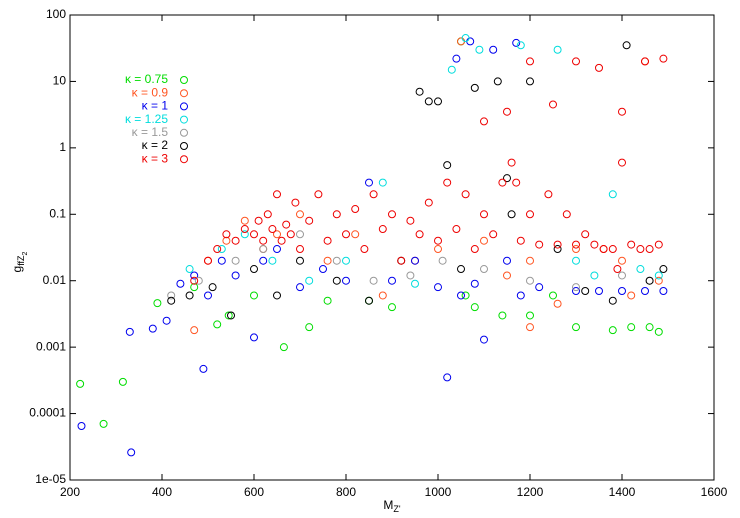  What do you see at coordinates (622, 492) in the screenshot?
I see `x-tick-label: 1400` at bounding box center [622, 492].